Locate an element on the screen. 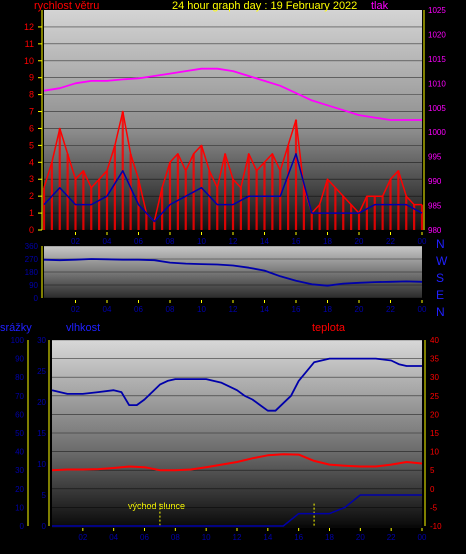  direction-axis-label-4: 360 is located at coordinates (32, 246).